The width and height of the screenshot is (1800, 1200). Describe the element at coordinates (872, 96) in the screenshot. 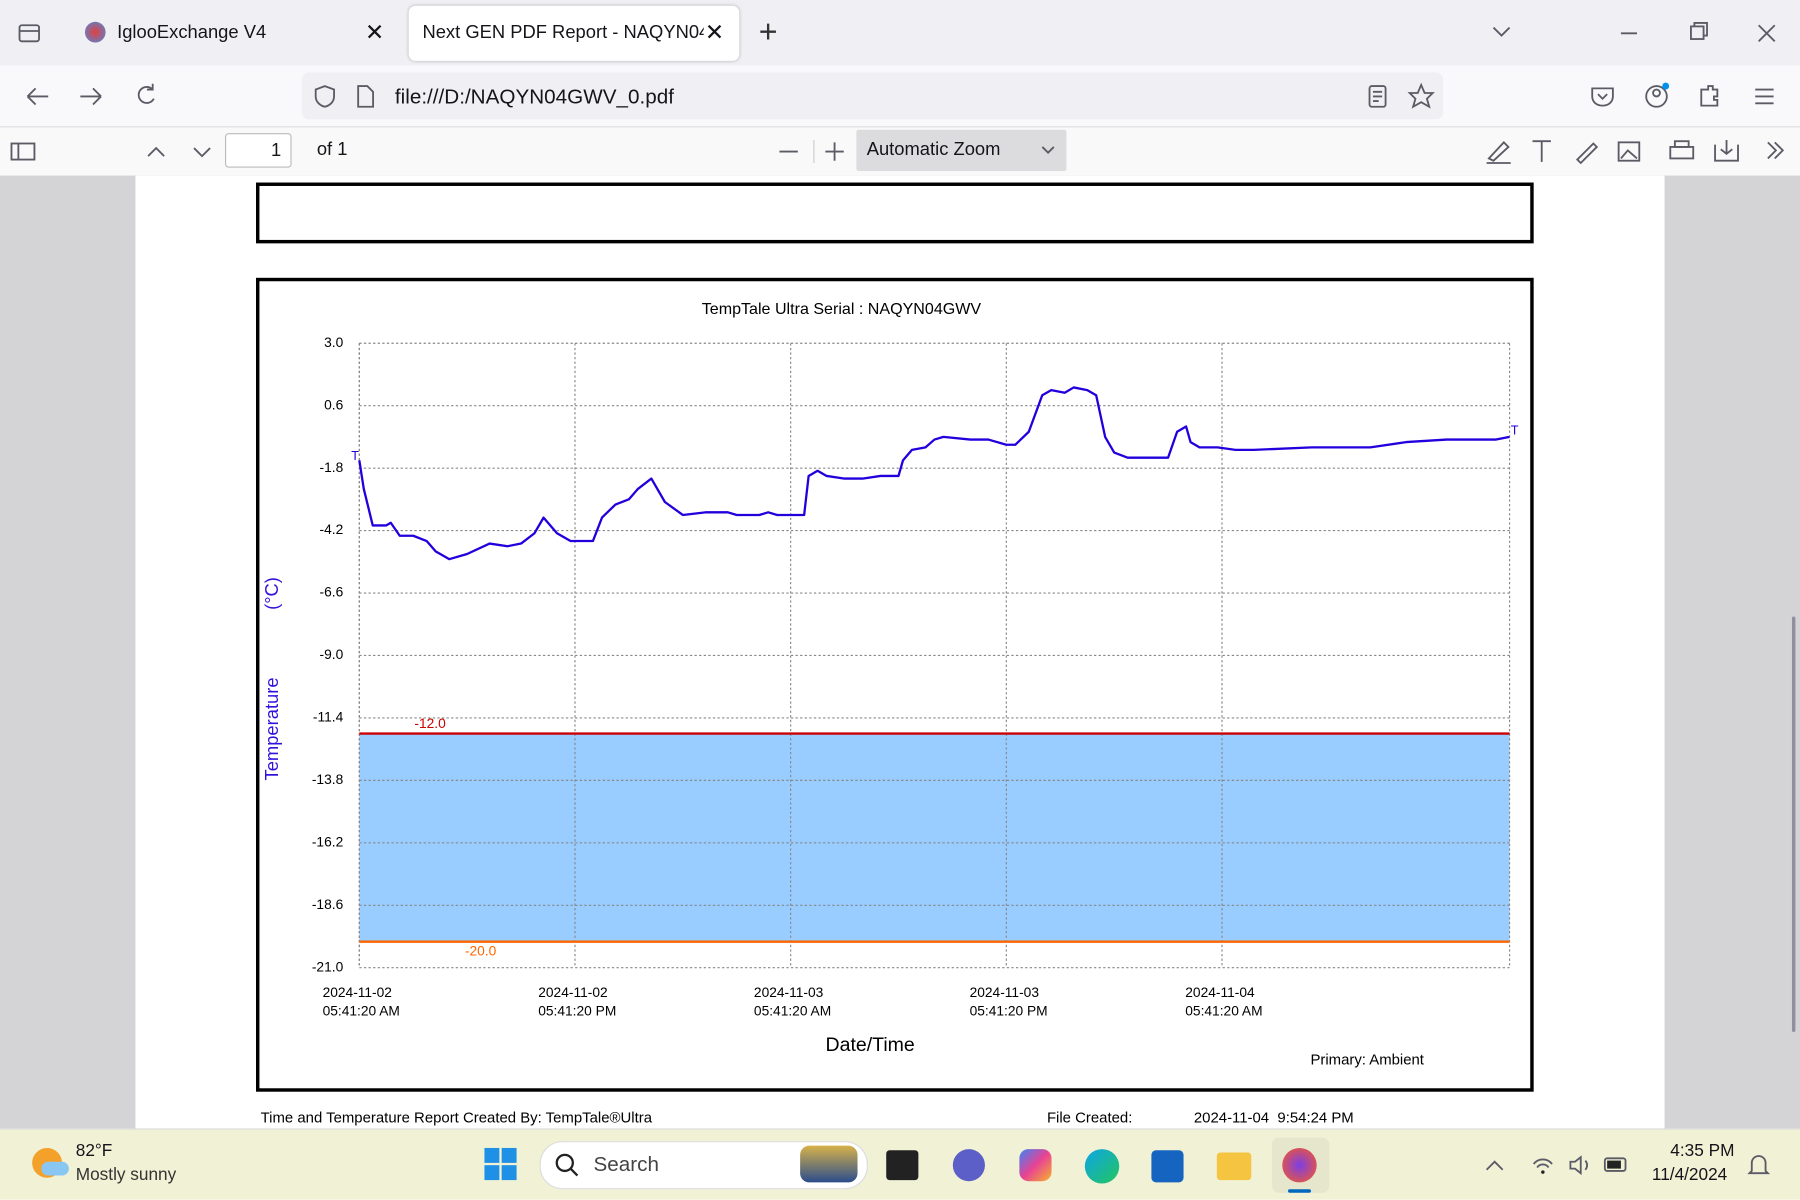

I see `url-bar` at that location.